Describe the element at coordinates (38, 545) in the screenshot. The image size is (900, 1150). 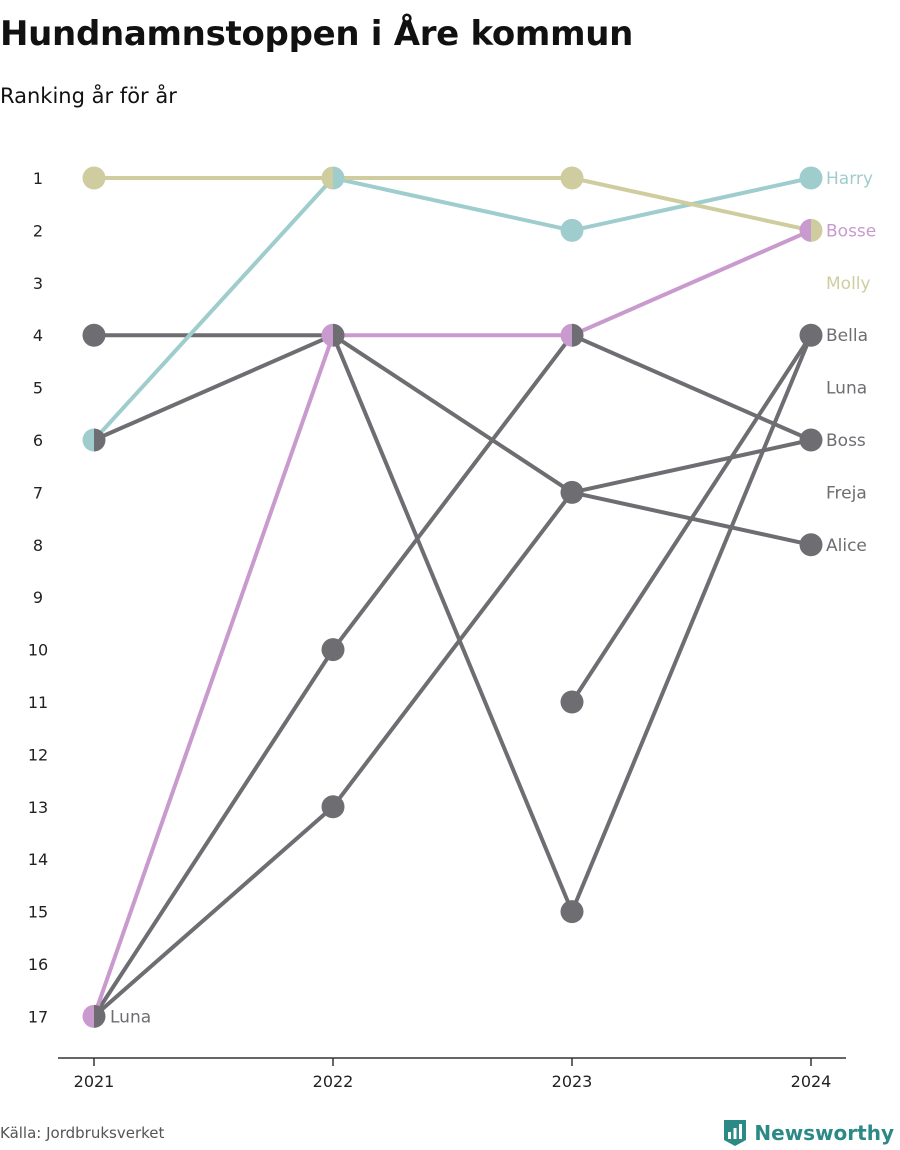
I see `y-tick-label: 8` at that location.